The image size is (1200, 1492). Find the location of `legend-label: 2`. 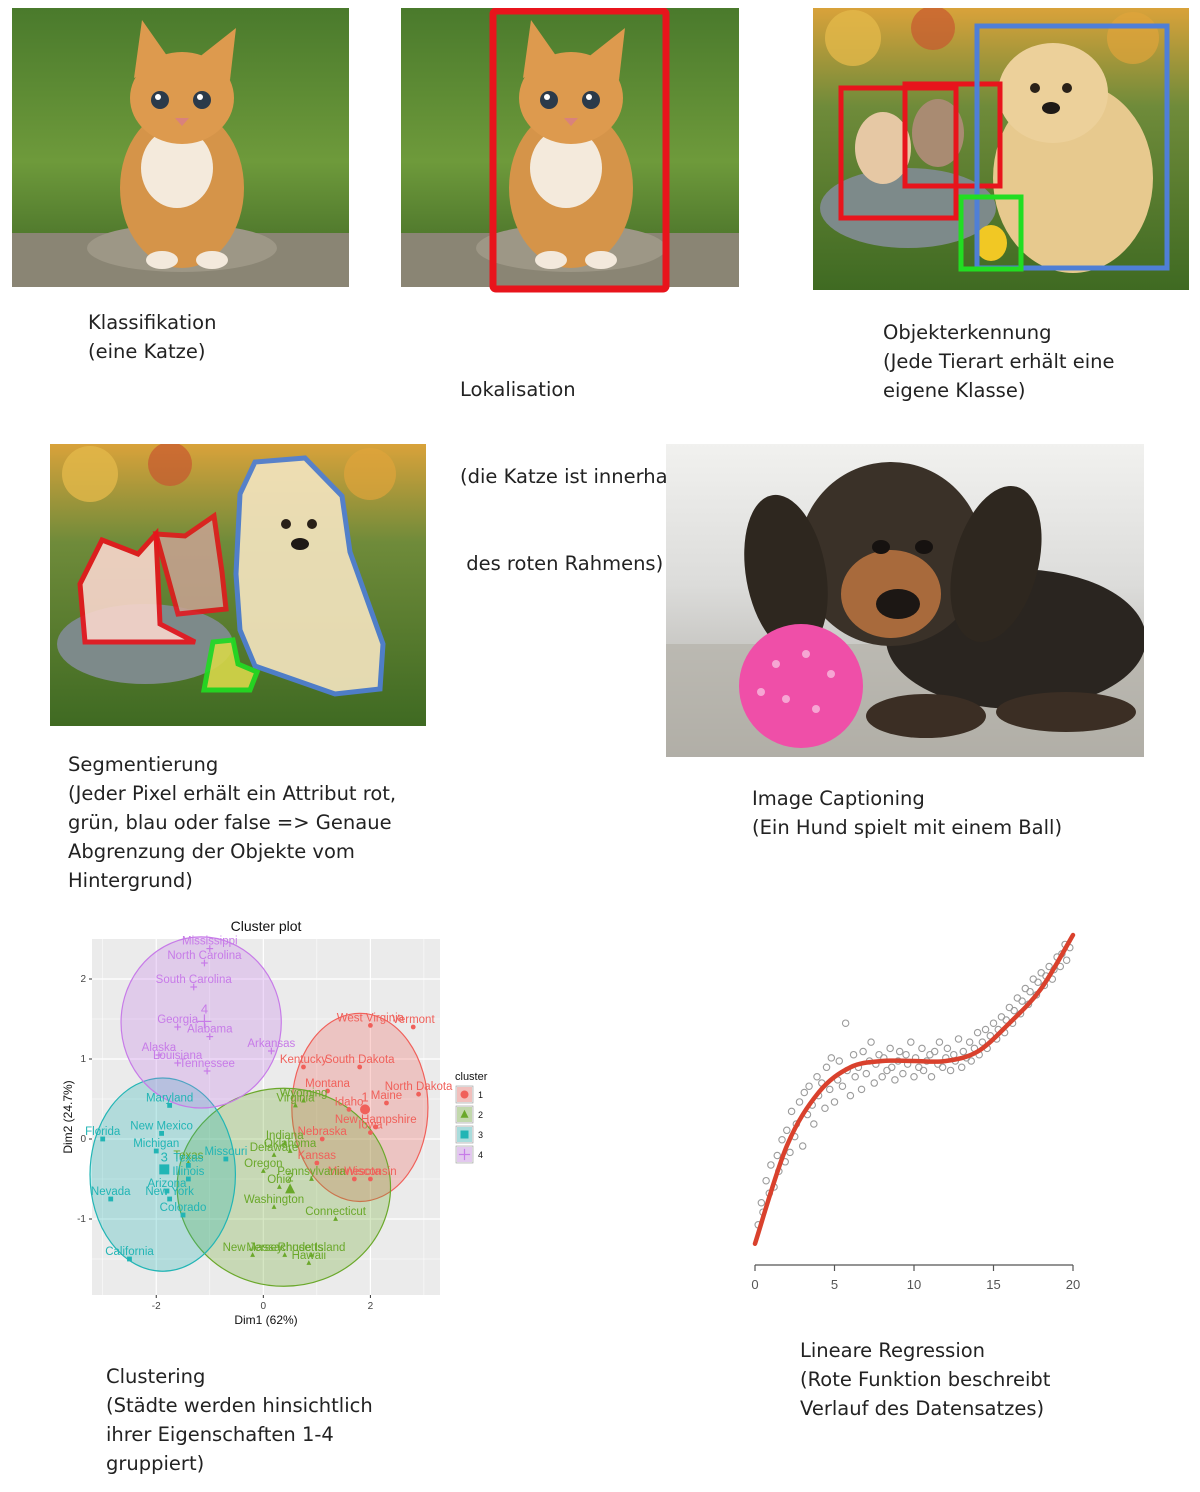

legend-label: 2 is located at coordinates (480, 1115).